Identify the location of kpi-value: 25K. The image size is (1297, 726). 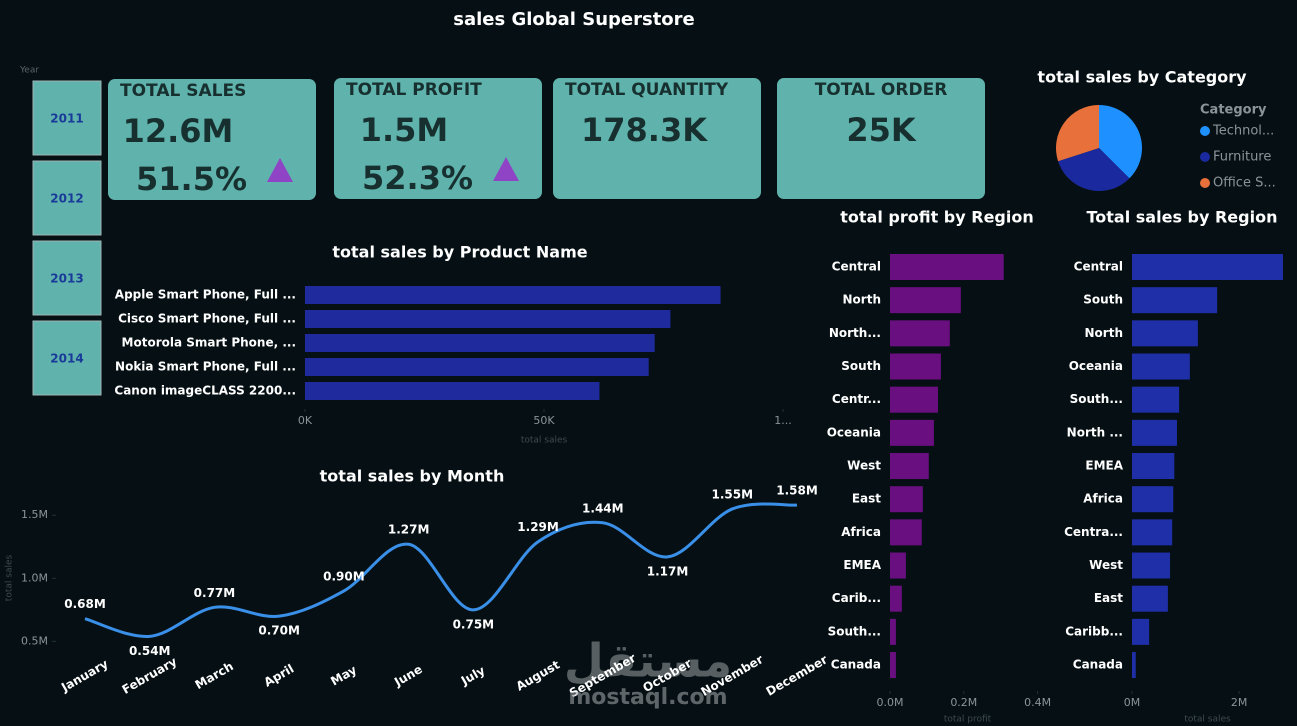
(881, 130).